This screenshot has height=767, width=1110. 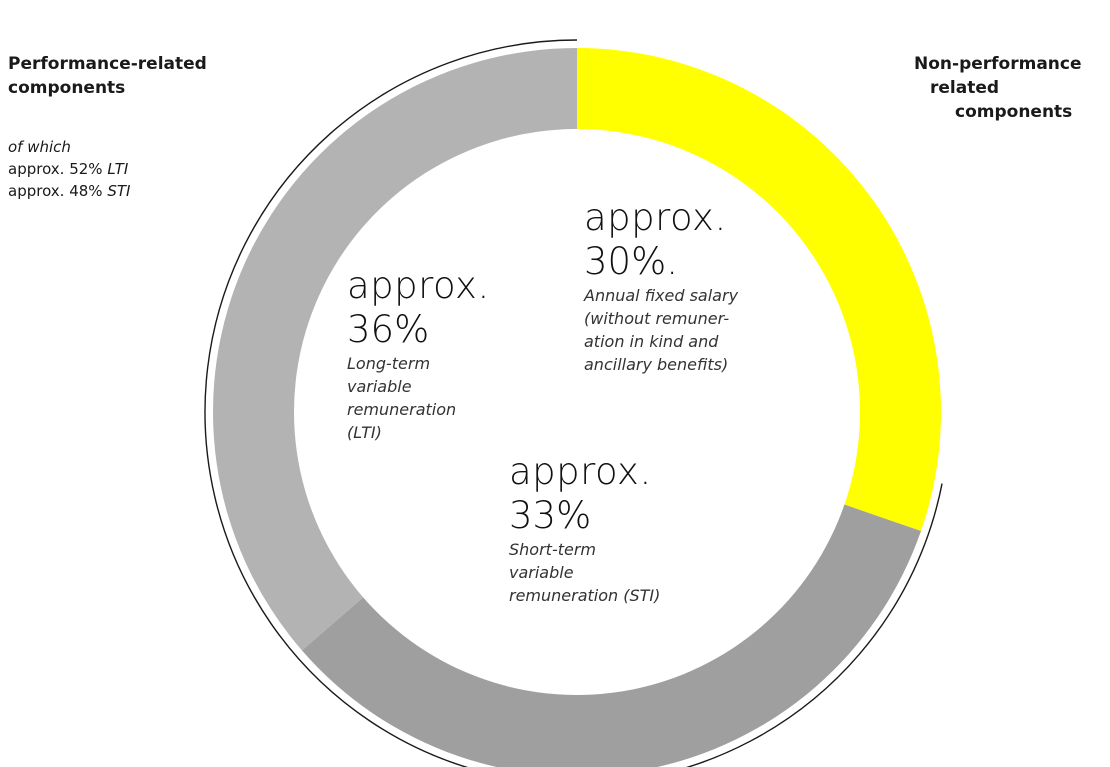 I want to click on slice-label-lti-desc-4: (LTI), so click(x=364, y=432).